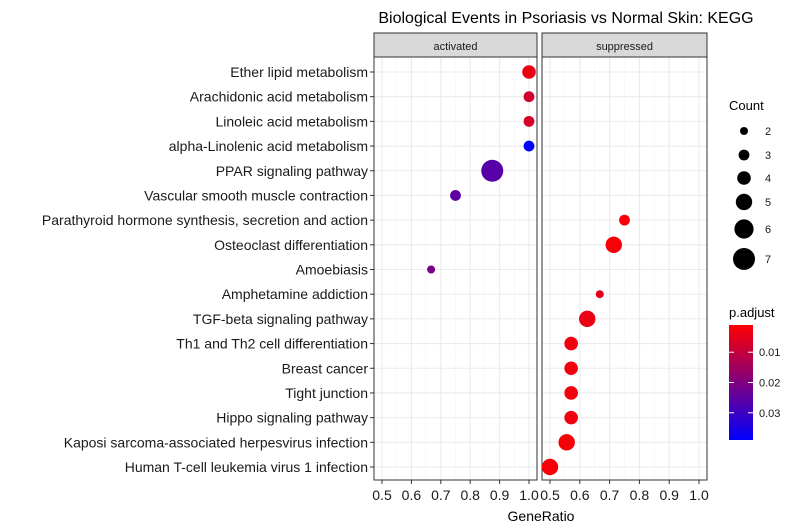  I want to click on y-tick-label: Th1 and Th2 cell differentiation, so click(272, 344).